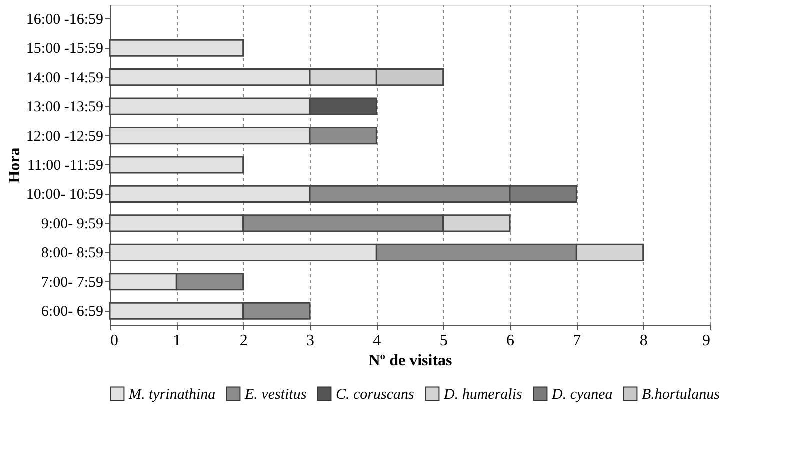  I want to click on y-tick-label: 14:00 -14:59, so click(65, 78).